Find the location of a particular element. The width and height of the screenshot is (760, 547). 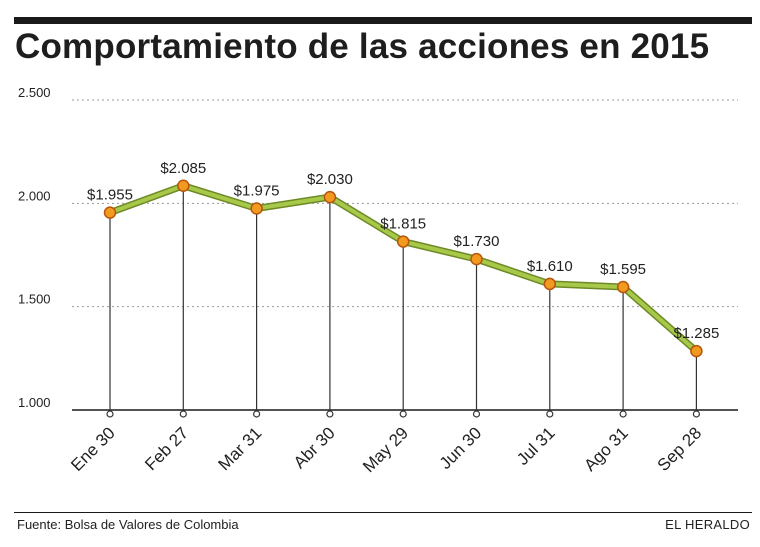

data-label: $1.285 is located at coordinates (696, 333).